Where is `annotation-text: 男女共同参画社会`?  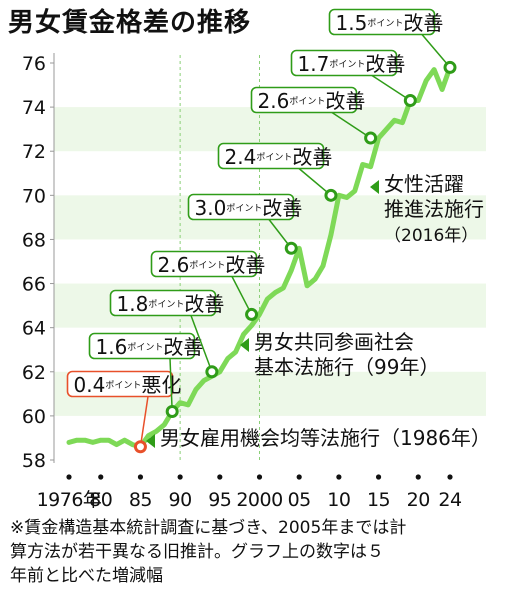
annotation-text: 男女共同参画社会 is located at coordinates (334, 342).